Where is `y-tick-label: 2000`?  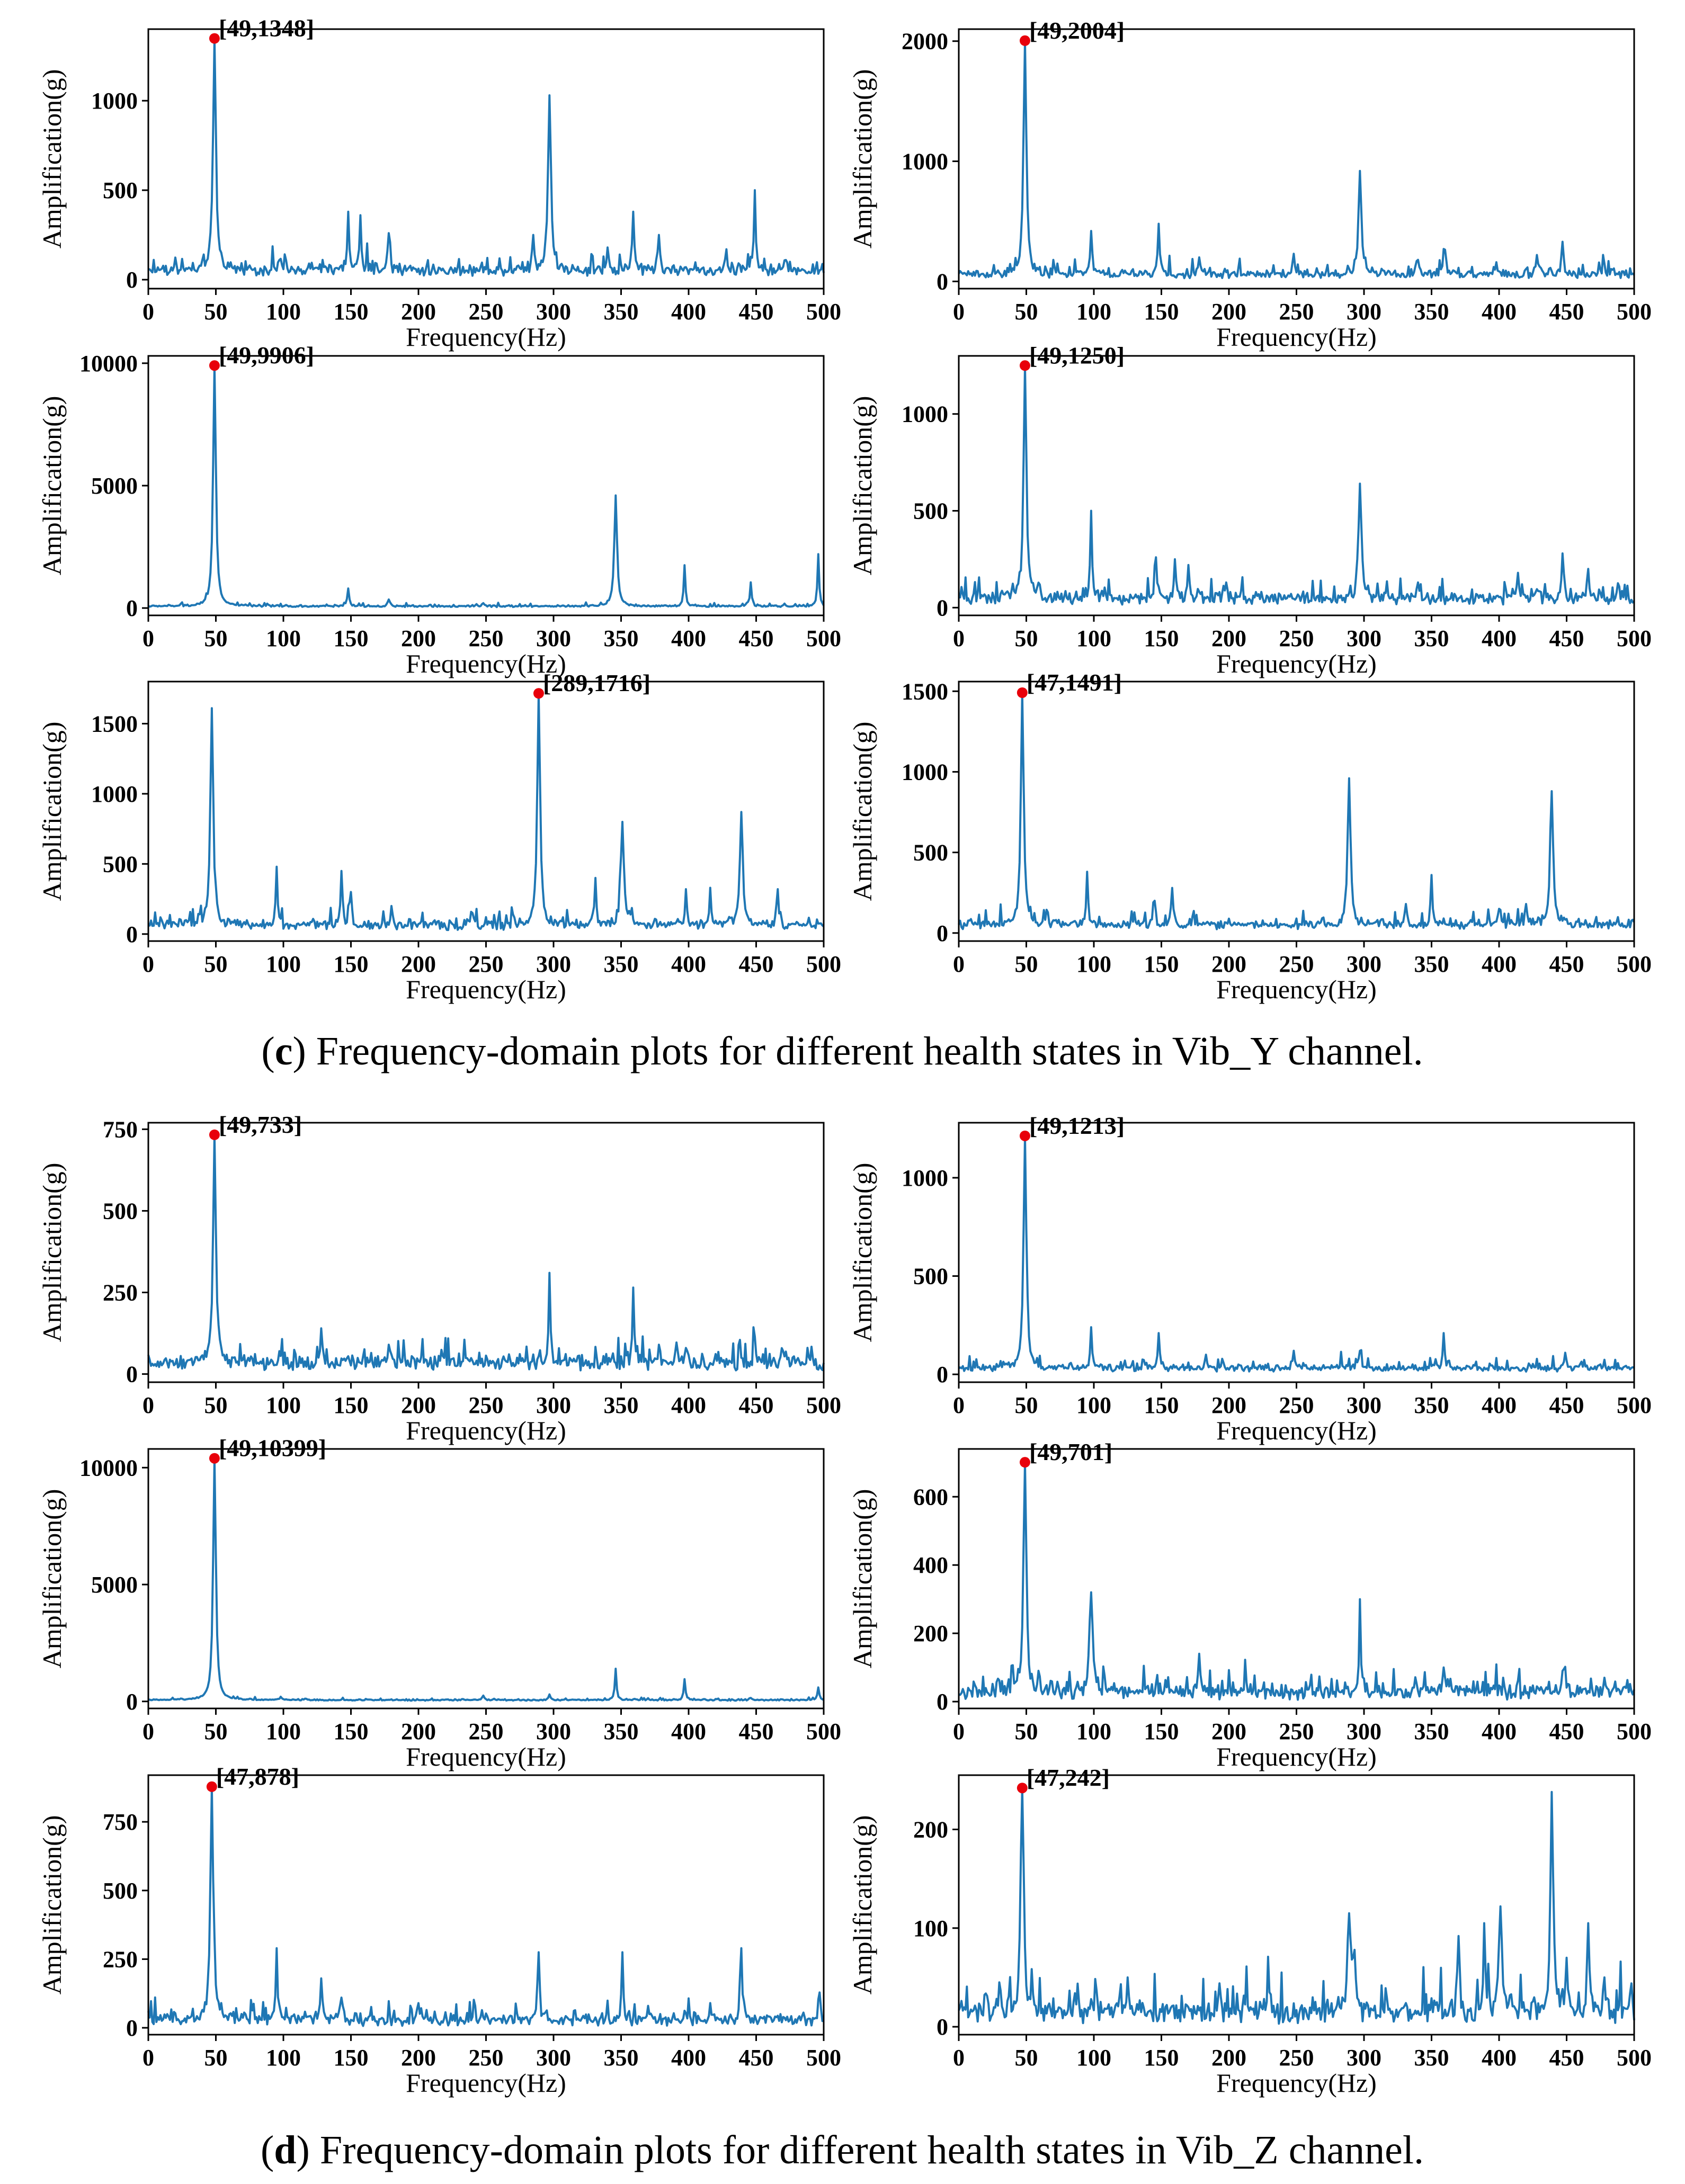 y-tick-label: 2000 is located at coordinates (925, 42).